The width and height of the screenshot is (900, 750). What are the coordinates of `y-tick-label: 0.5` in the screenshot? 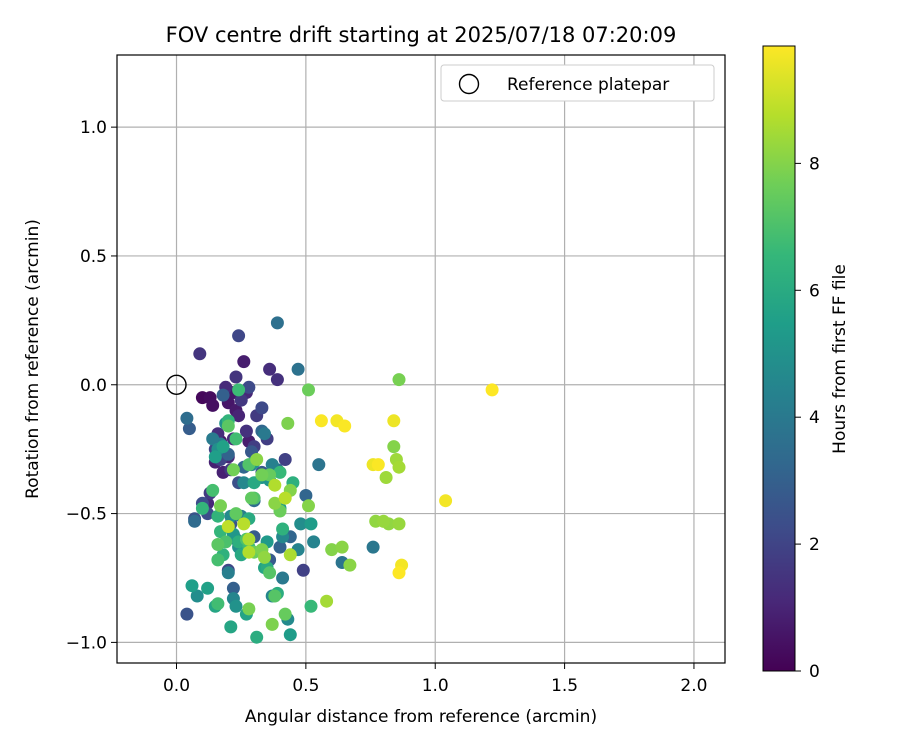 It's located at (93, 257).